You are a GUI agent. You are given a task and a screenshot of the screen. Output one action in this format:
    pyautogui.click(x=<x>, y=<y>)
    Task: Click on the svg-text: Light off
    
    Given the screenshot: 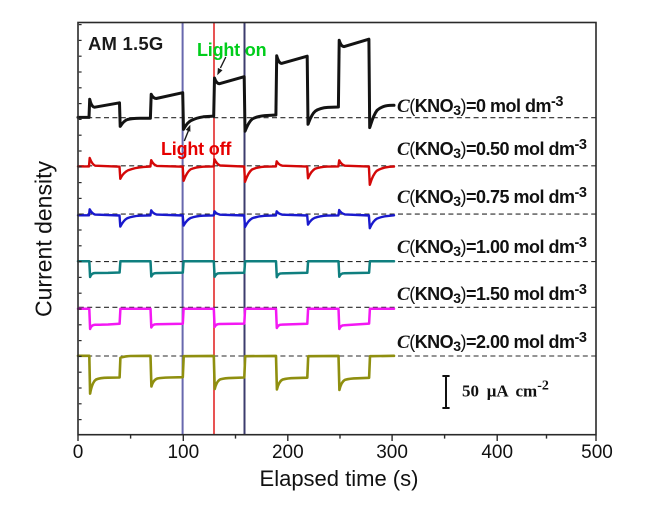 What is the action you would take?
    pyautogui.click(x=196, y=149)
    